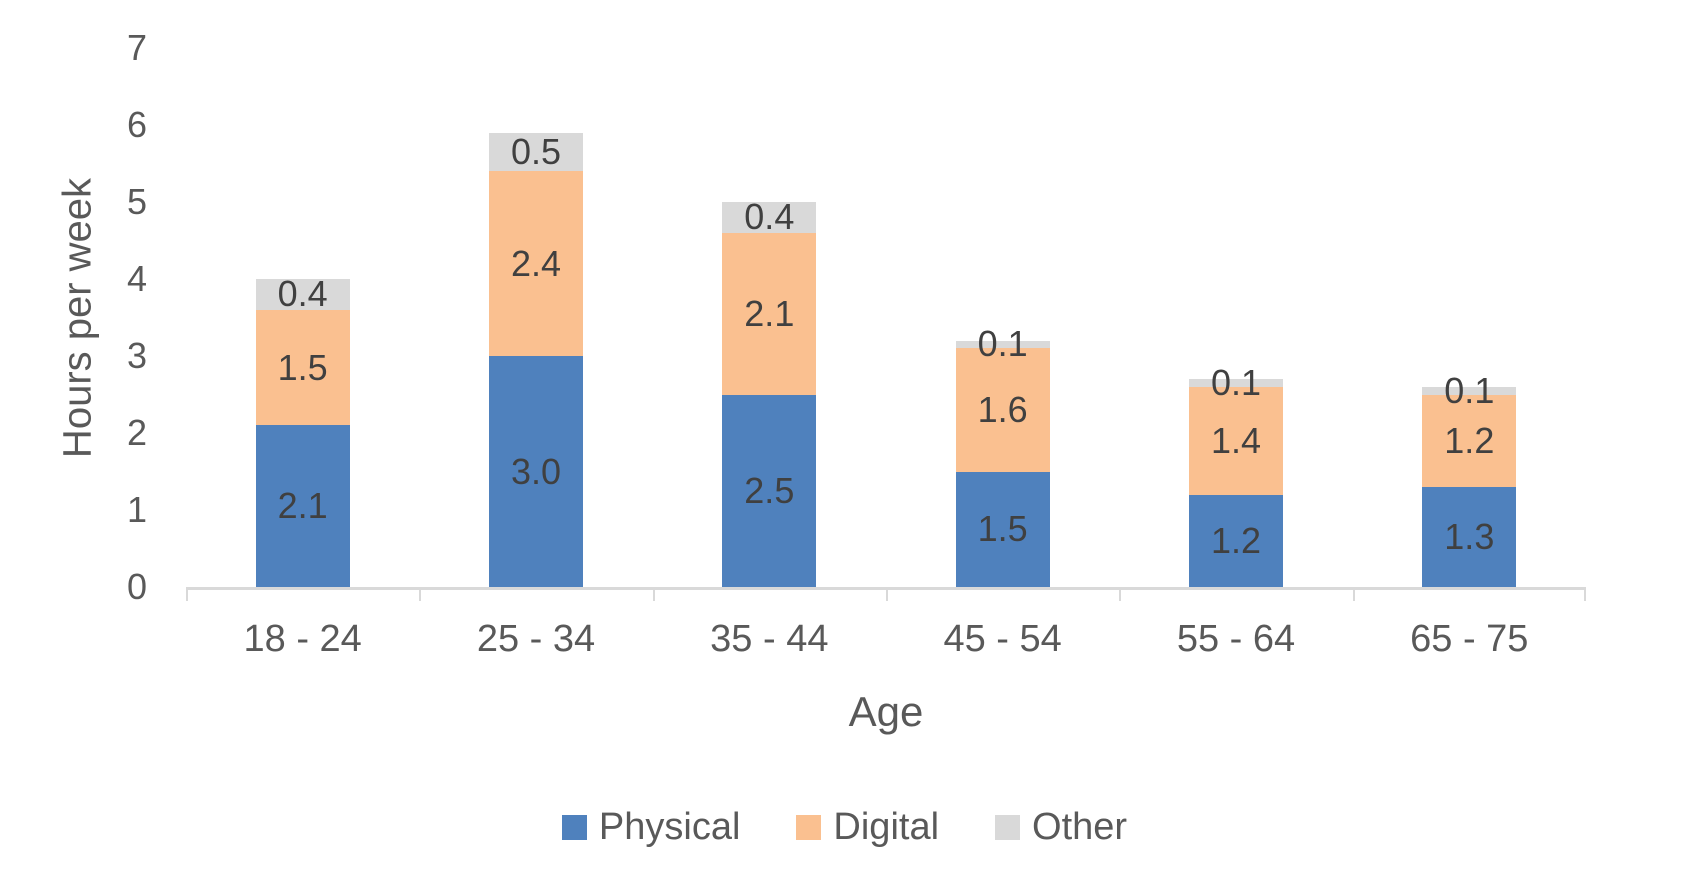  I want to click on bar-55-64: 1.2 1.4 0.1, so click(1235, 475).